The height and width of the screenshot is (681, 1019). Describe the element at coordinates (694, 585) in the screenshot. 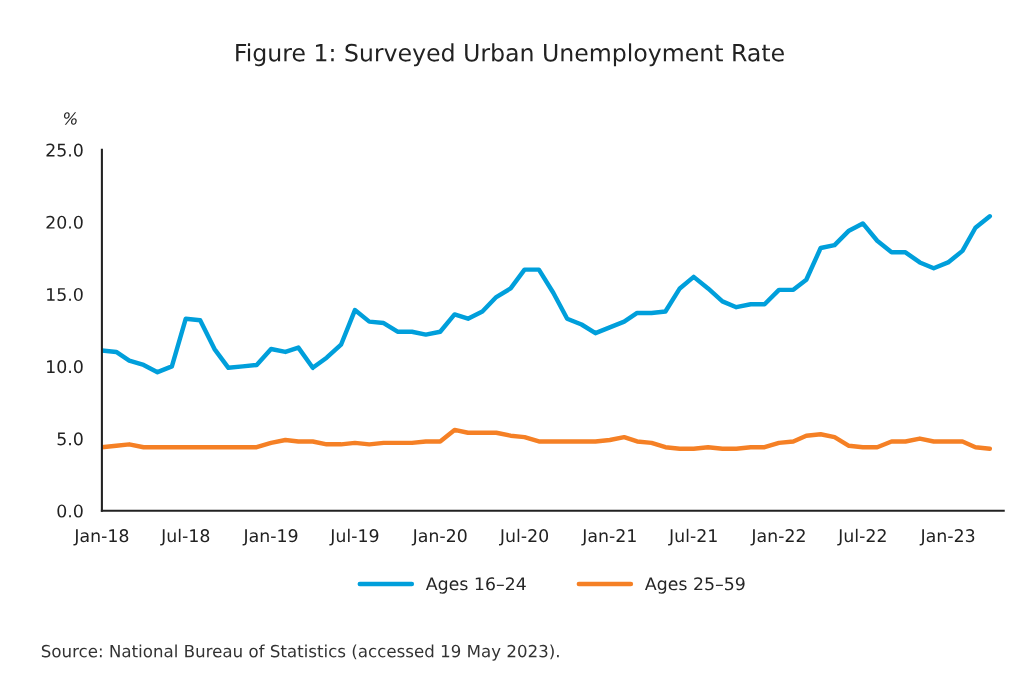

I see `legend-label: Ages 25–59` at that location.